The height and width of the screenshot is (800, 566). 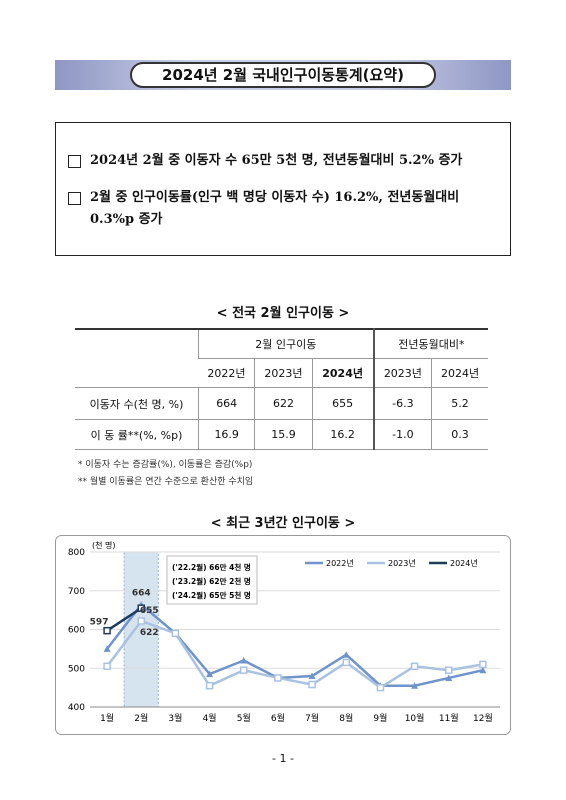 I want to click on header-cell, so click(x=137, y=358).